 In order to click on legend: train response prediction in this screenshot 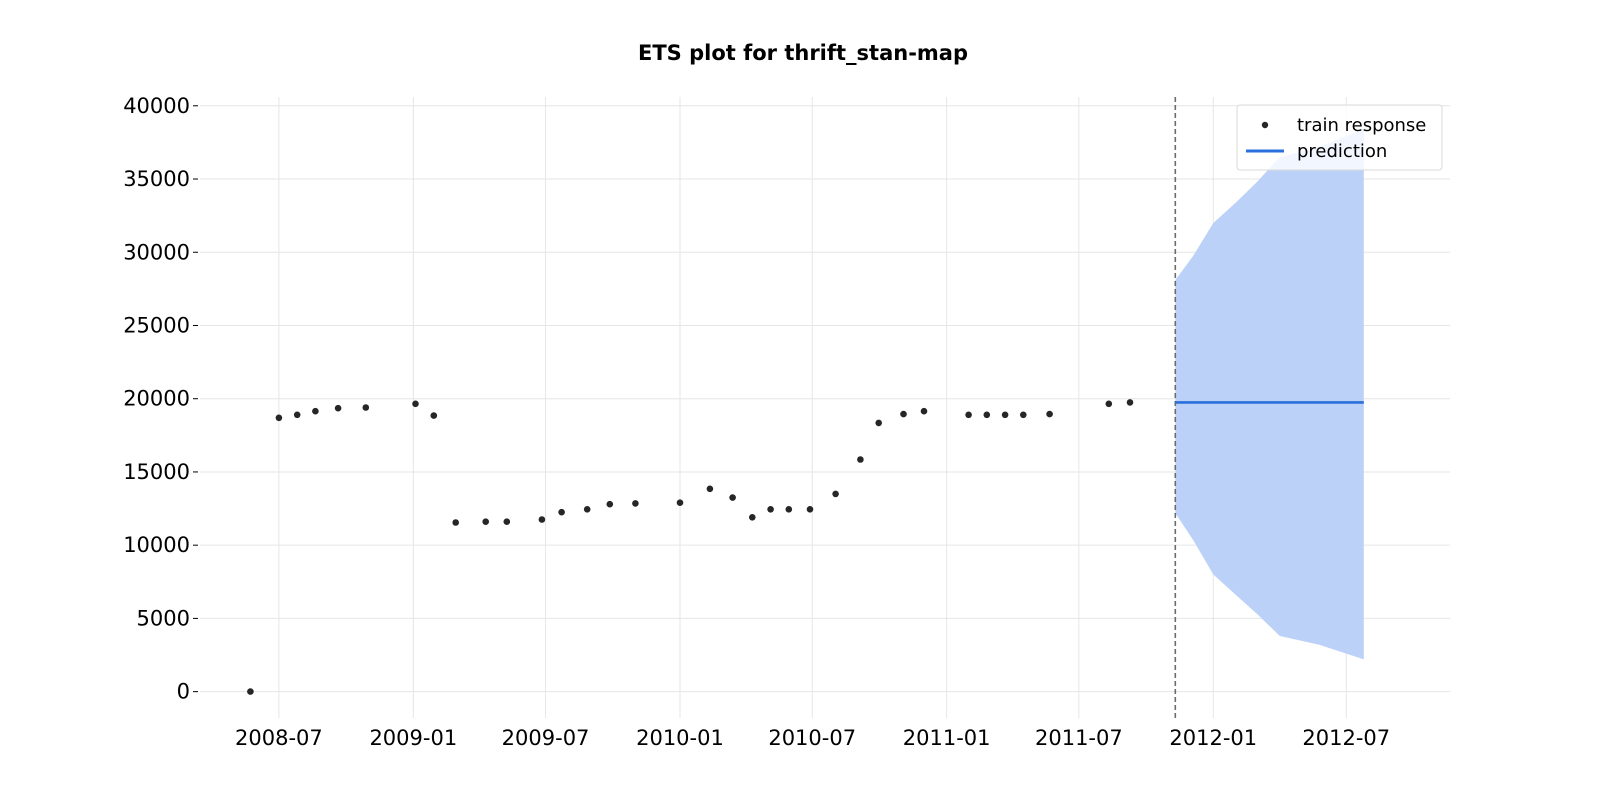, I will do `click(1339, 137)`.